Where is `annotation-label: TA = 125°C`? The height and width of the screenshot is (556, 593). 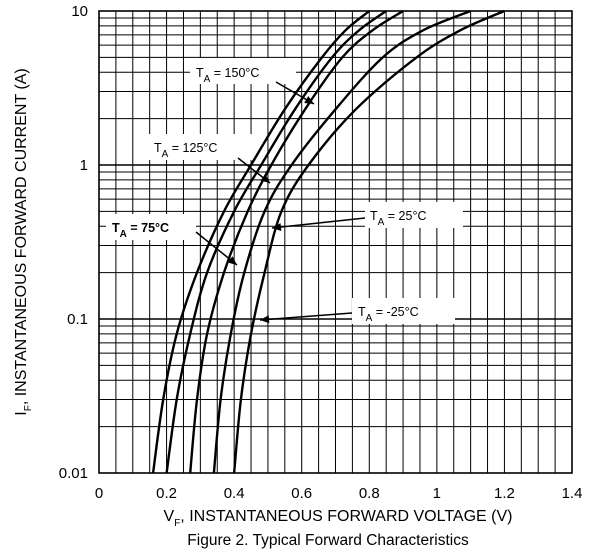
annotation-label: TA = 125°C is located at coordinates (185, 150).